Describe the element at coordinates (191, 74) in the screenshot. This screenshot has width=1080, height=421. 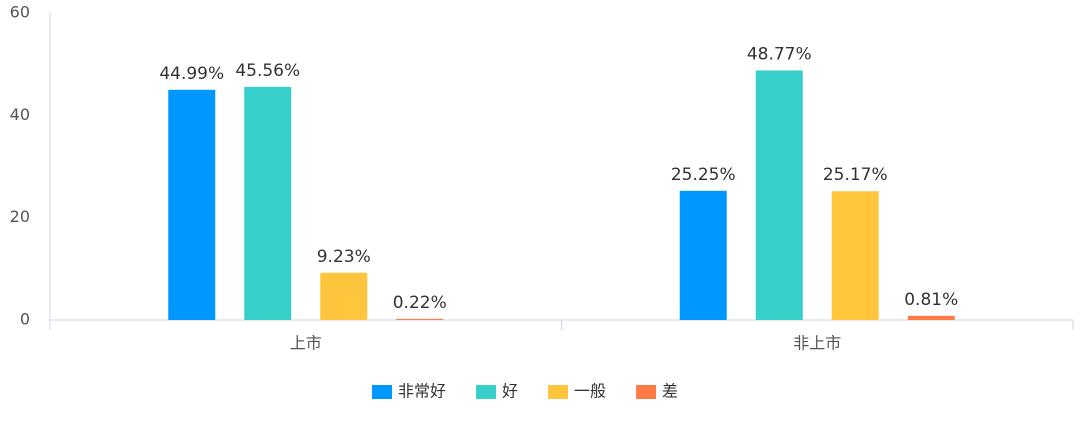
I see `value-label: 44.99%` at that location.